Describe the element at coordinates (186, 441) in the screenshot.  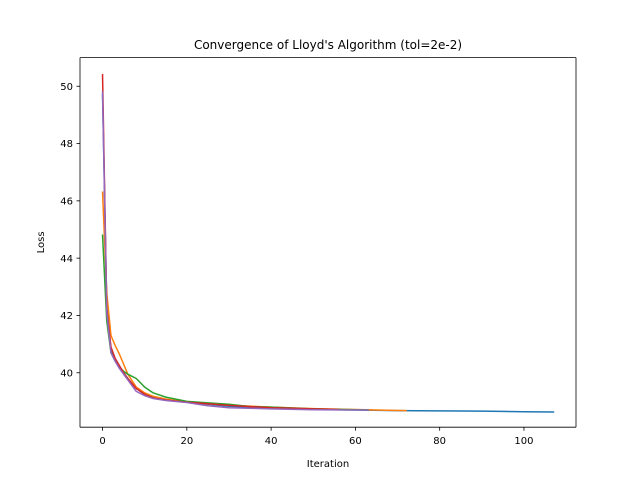
I see `x-tick-label: 20` at that location.